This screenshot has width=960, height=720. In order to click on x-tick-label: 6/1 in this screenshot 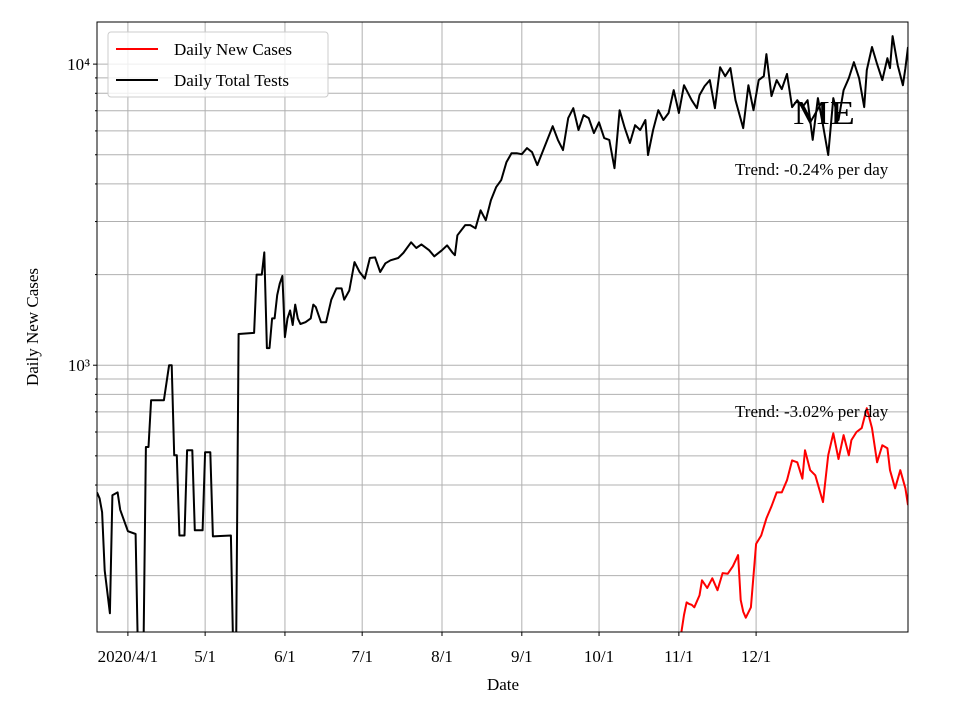, I will do `click(285, 656)`.